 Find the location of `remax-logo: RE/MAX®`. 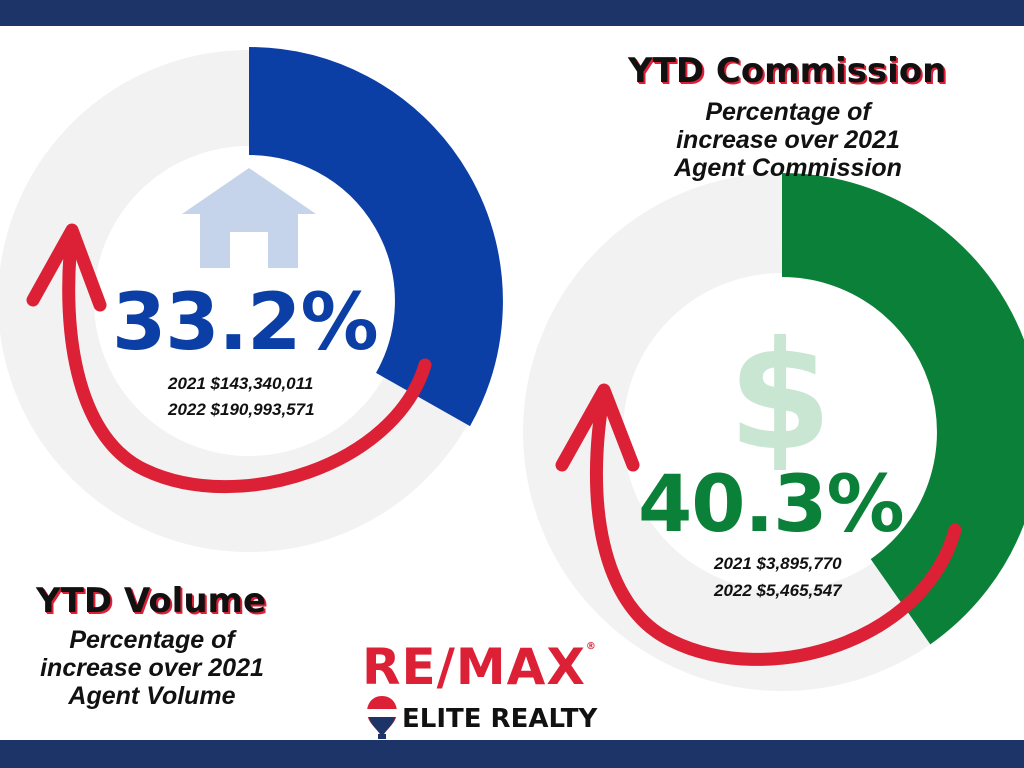

remax-logo: RE/MAX® is located at coordinates (479, 667).